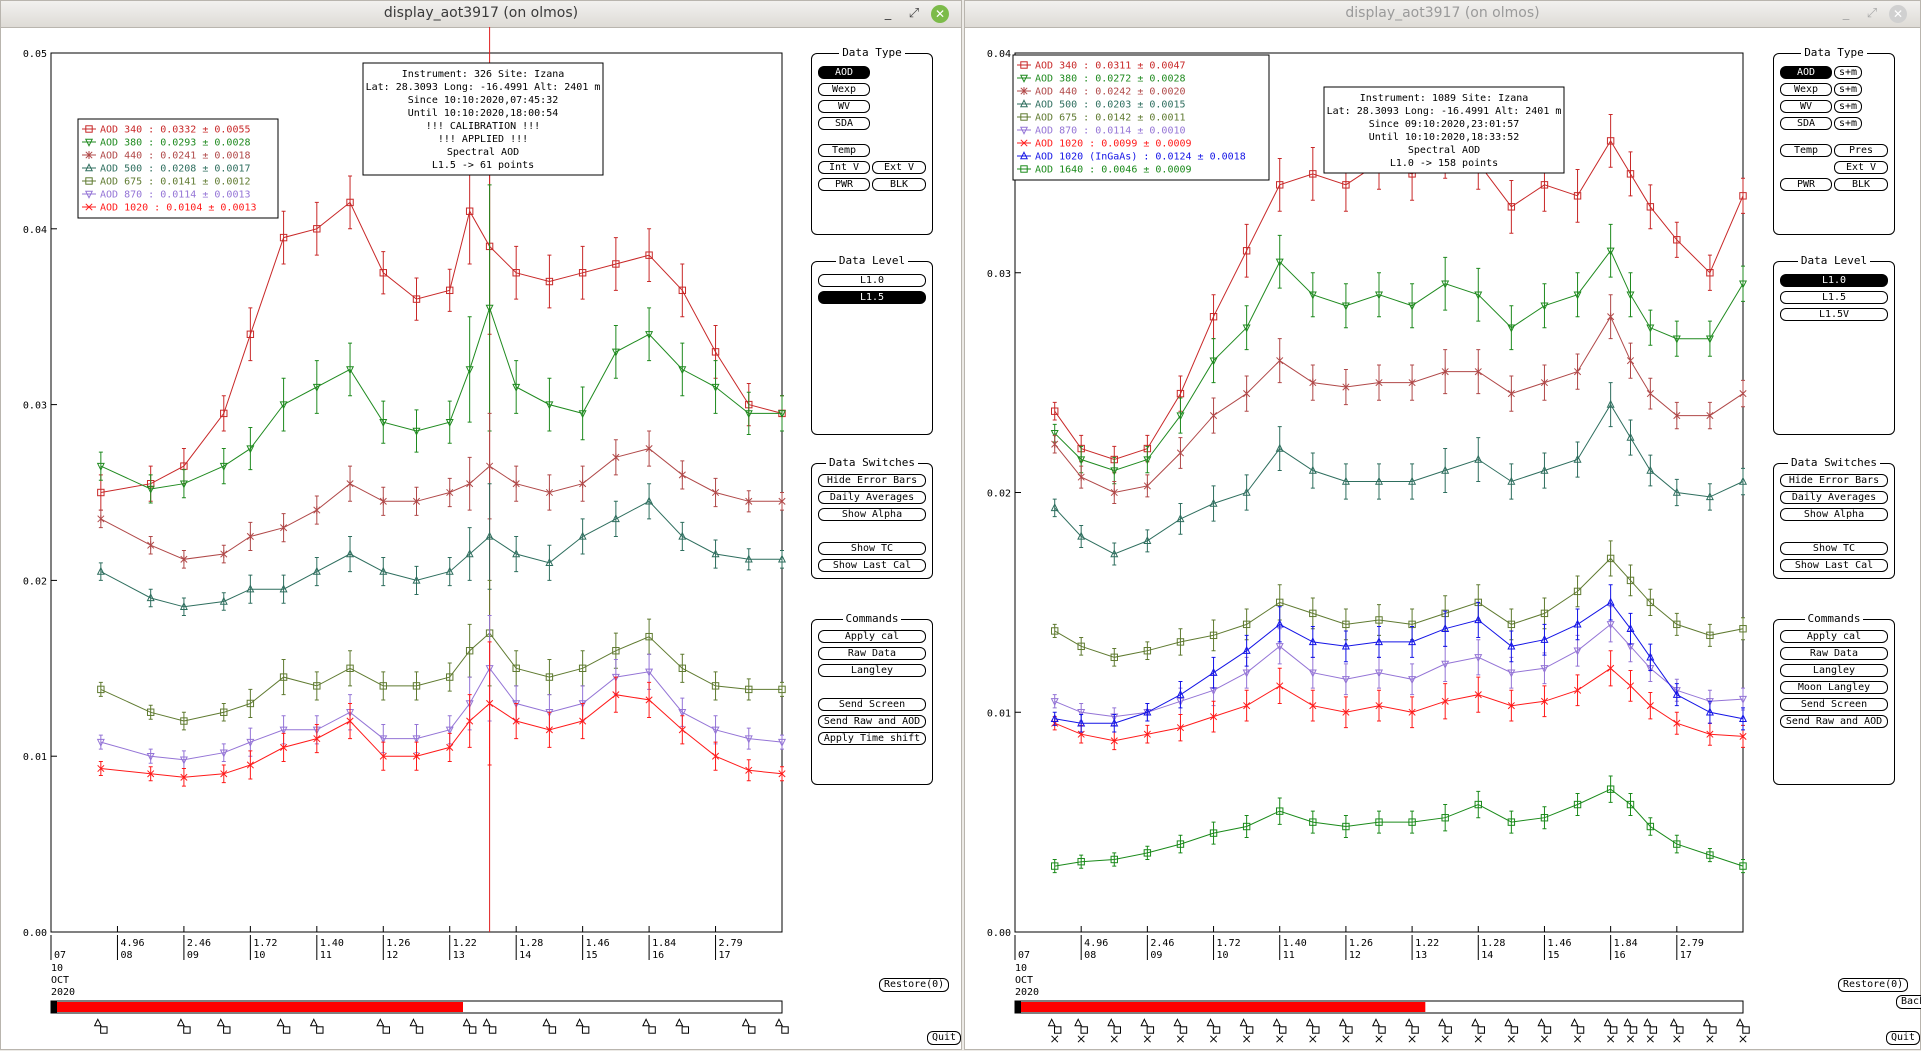 This screenshot has height=1051, width=1921. What do you see at coordinates (844, 167) in the screenshot?
I see `data-type-int-v-button: Int V` at bounding box center [844, 167].